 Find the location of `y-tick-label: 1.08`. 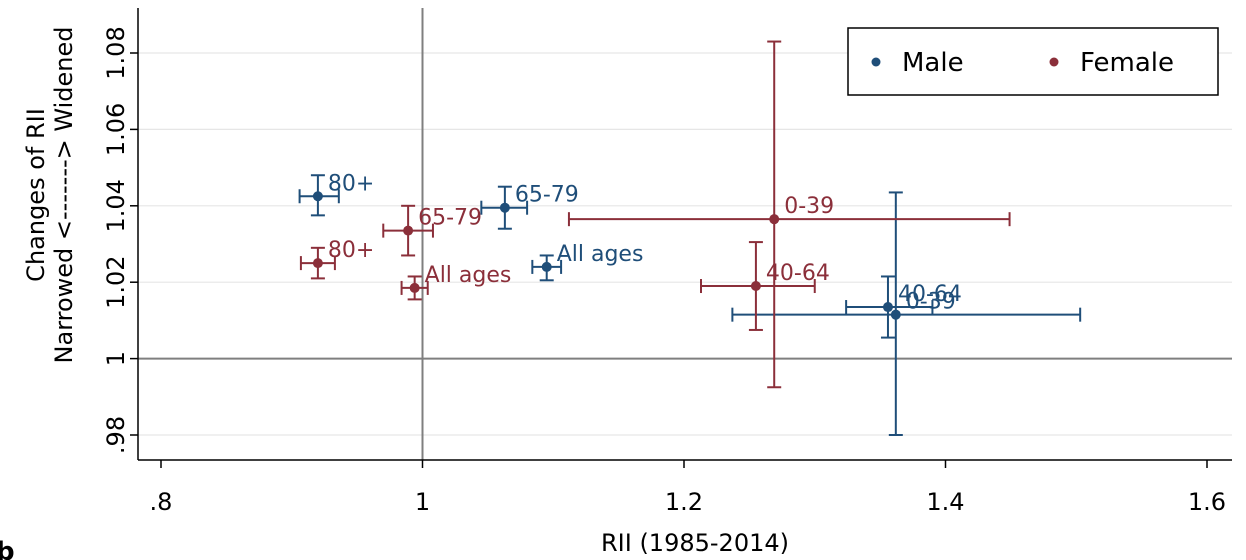

y-tick-label: 1.08 is located at coordinates (116, 52).